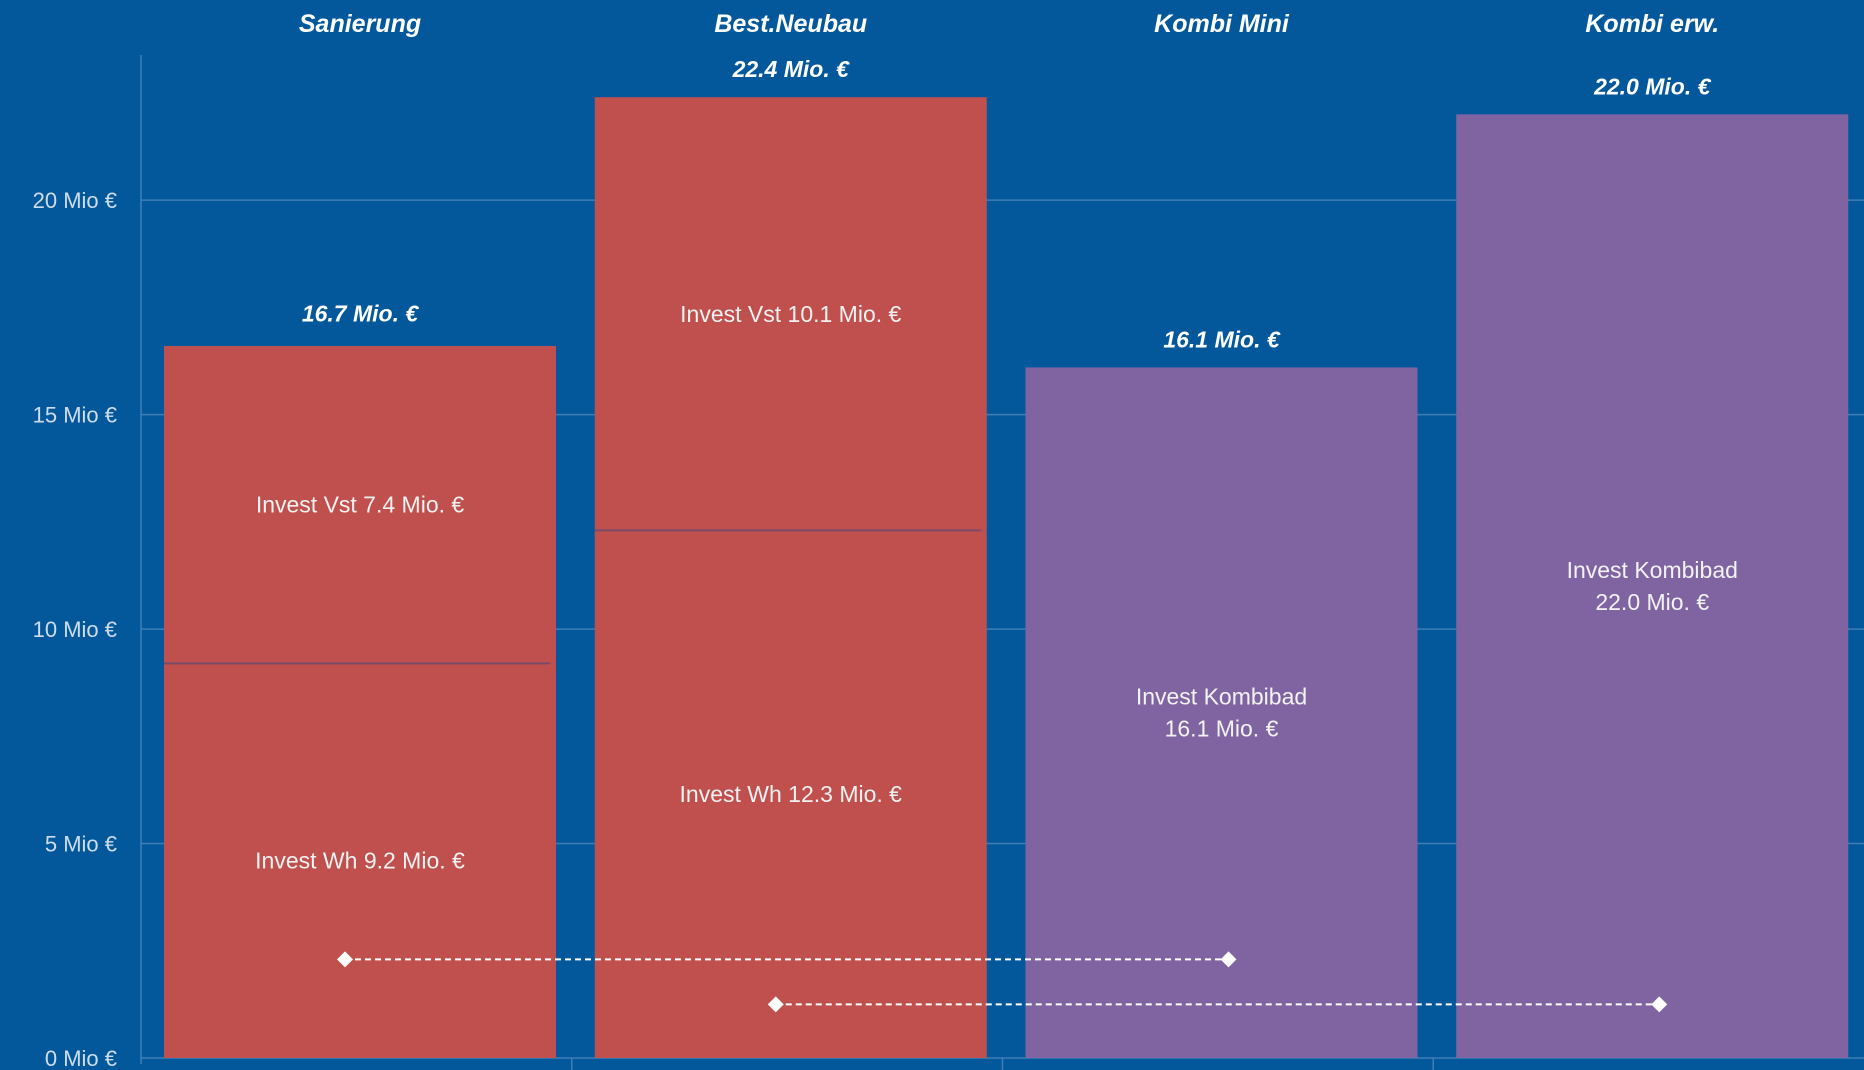 The height and width of the screenshot is (1070, 1864). Describe the element at coordinates (1222, 729) in the screenshot. I see `segment-label: 16.1 Mio. €` at that location.